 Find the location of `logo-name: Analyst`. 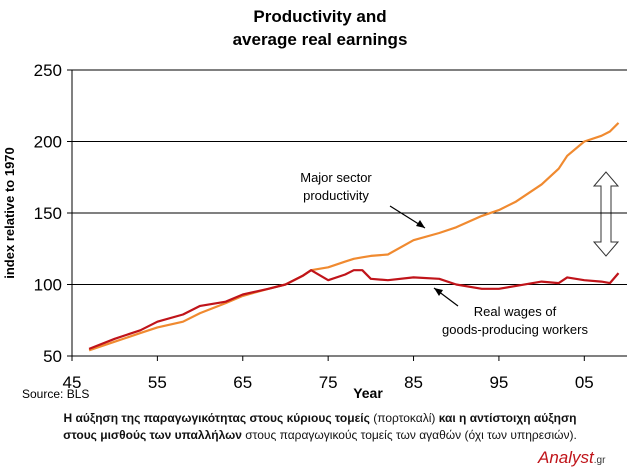

logo-name: Analyst is located at coordinates (566, 457).